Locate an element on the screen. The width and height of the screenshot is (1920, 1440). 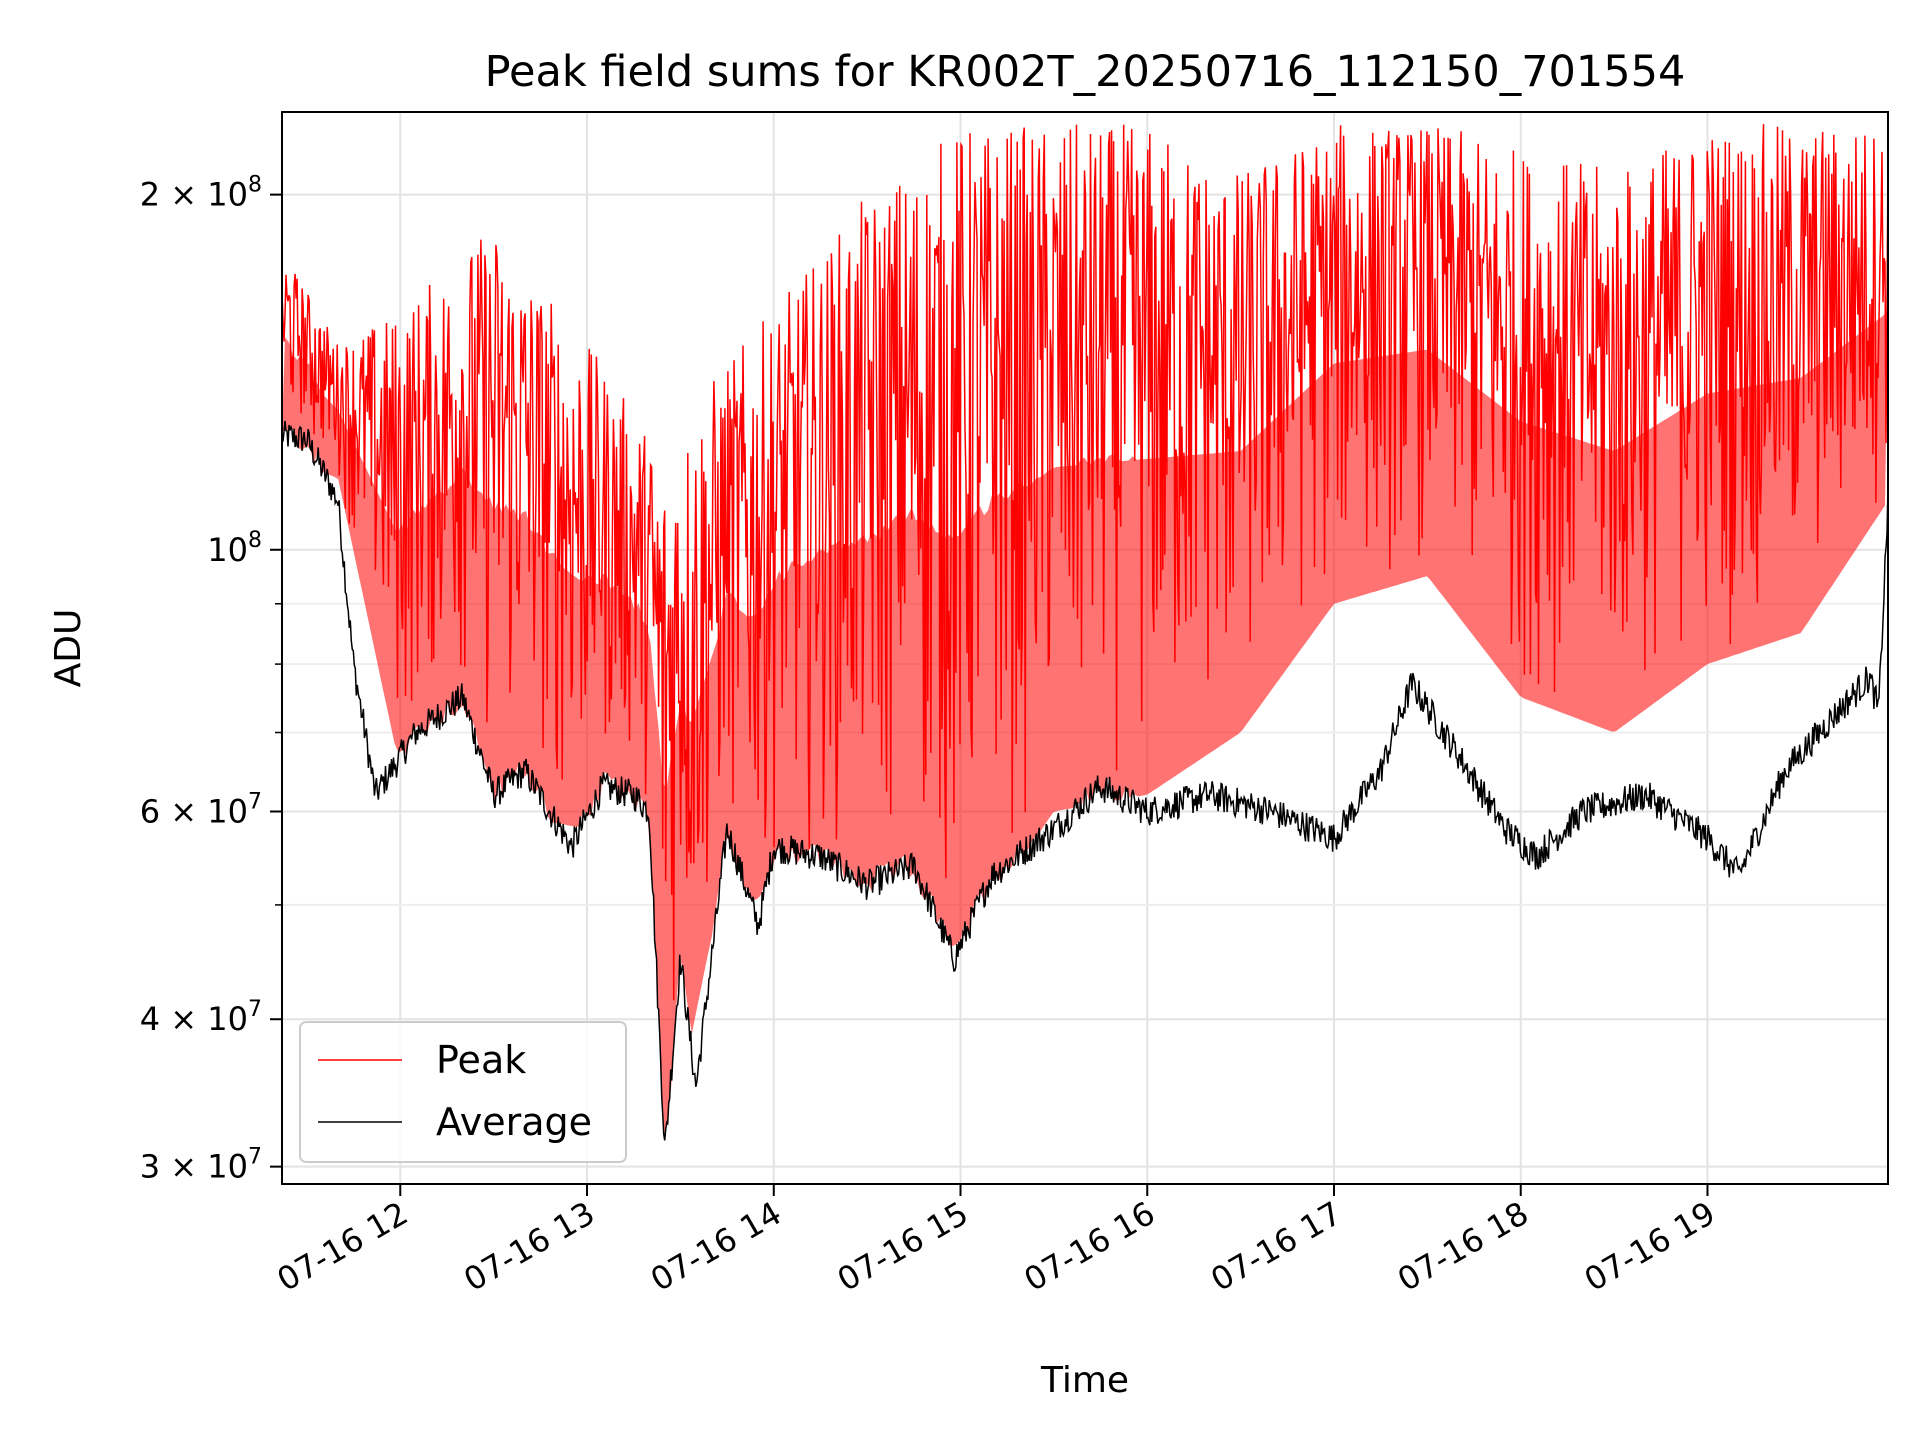
legend-box is located at coordinates (463, 1092).